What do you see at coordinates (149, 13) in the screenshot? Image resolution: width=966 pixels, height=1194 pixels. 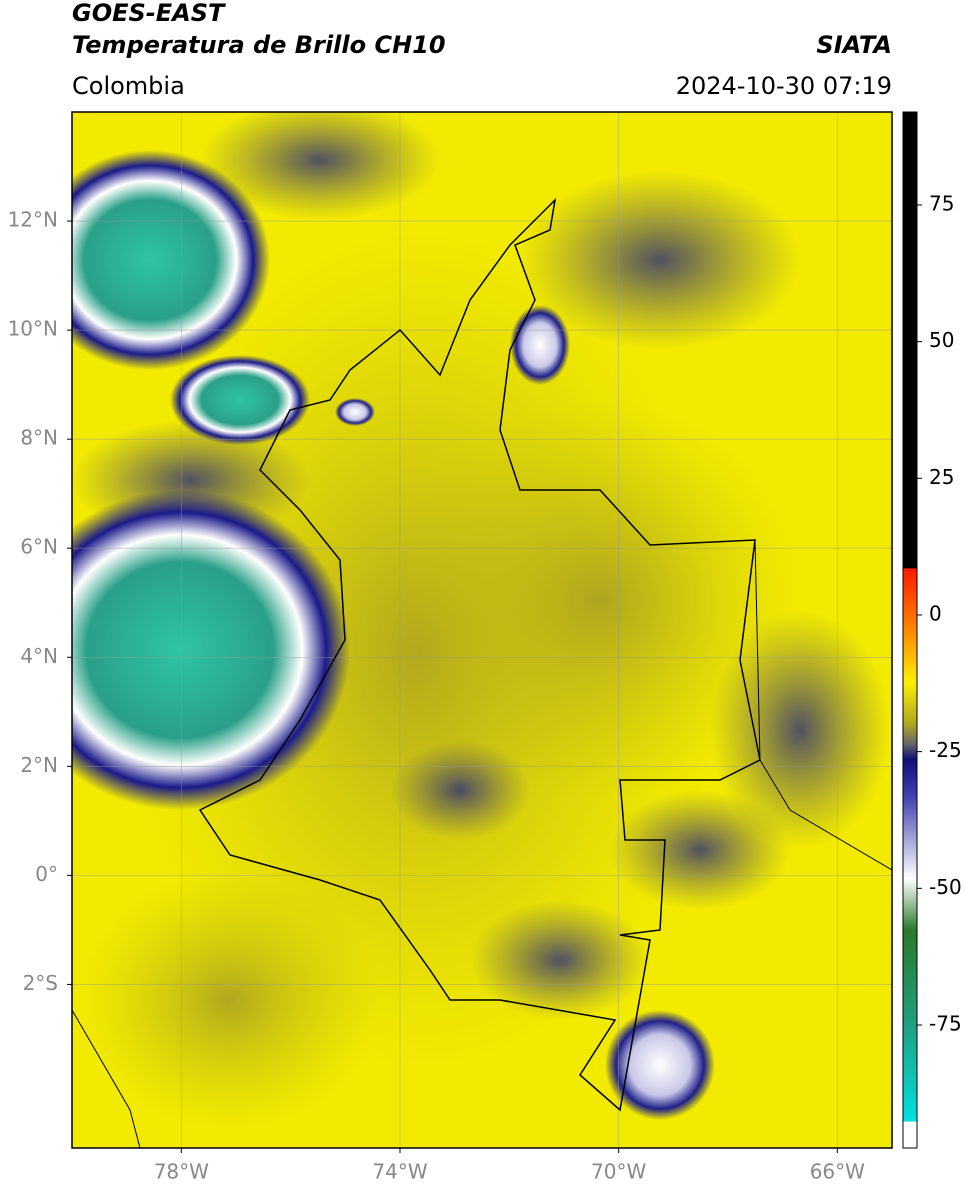 I see `satellite-title: GOES-EAST` at bounding box center [149, 13].